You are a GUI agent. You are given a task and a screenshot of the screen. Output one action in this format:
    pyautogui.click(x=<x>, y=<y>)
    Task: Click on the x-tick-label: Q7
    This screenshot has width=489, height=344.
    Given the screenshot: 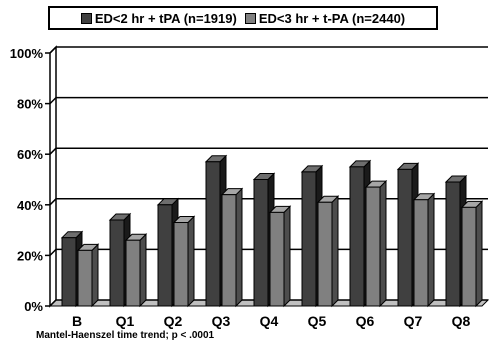 What is the action you would take?
    pyautogui.click(x=413, y=321)
    